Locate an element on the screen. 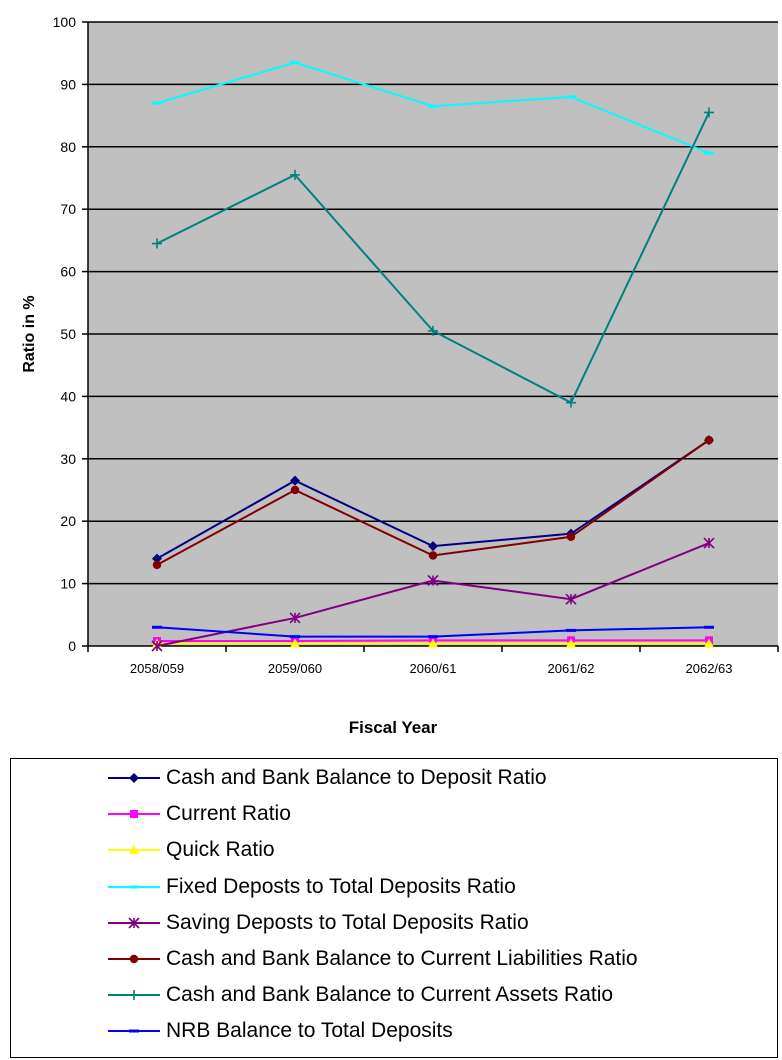 This screenshot has width=782, height=1060. x-tick-label: 2058/059 is located at coordinates (157, 668).